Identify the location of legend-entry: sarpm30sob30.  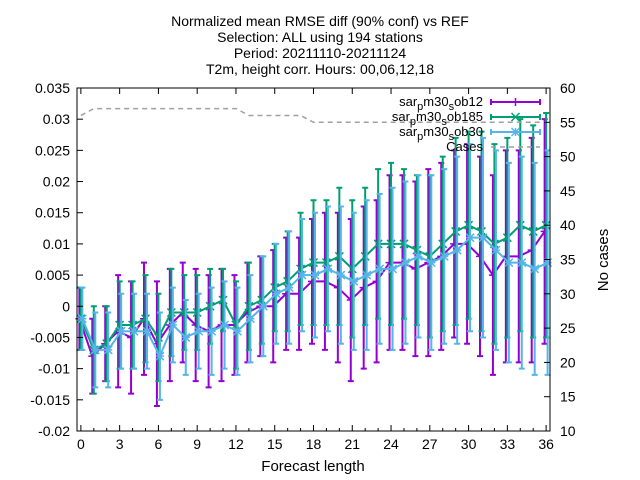
(470, 133).